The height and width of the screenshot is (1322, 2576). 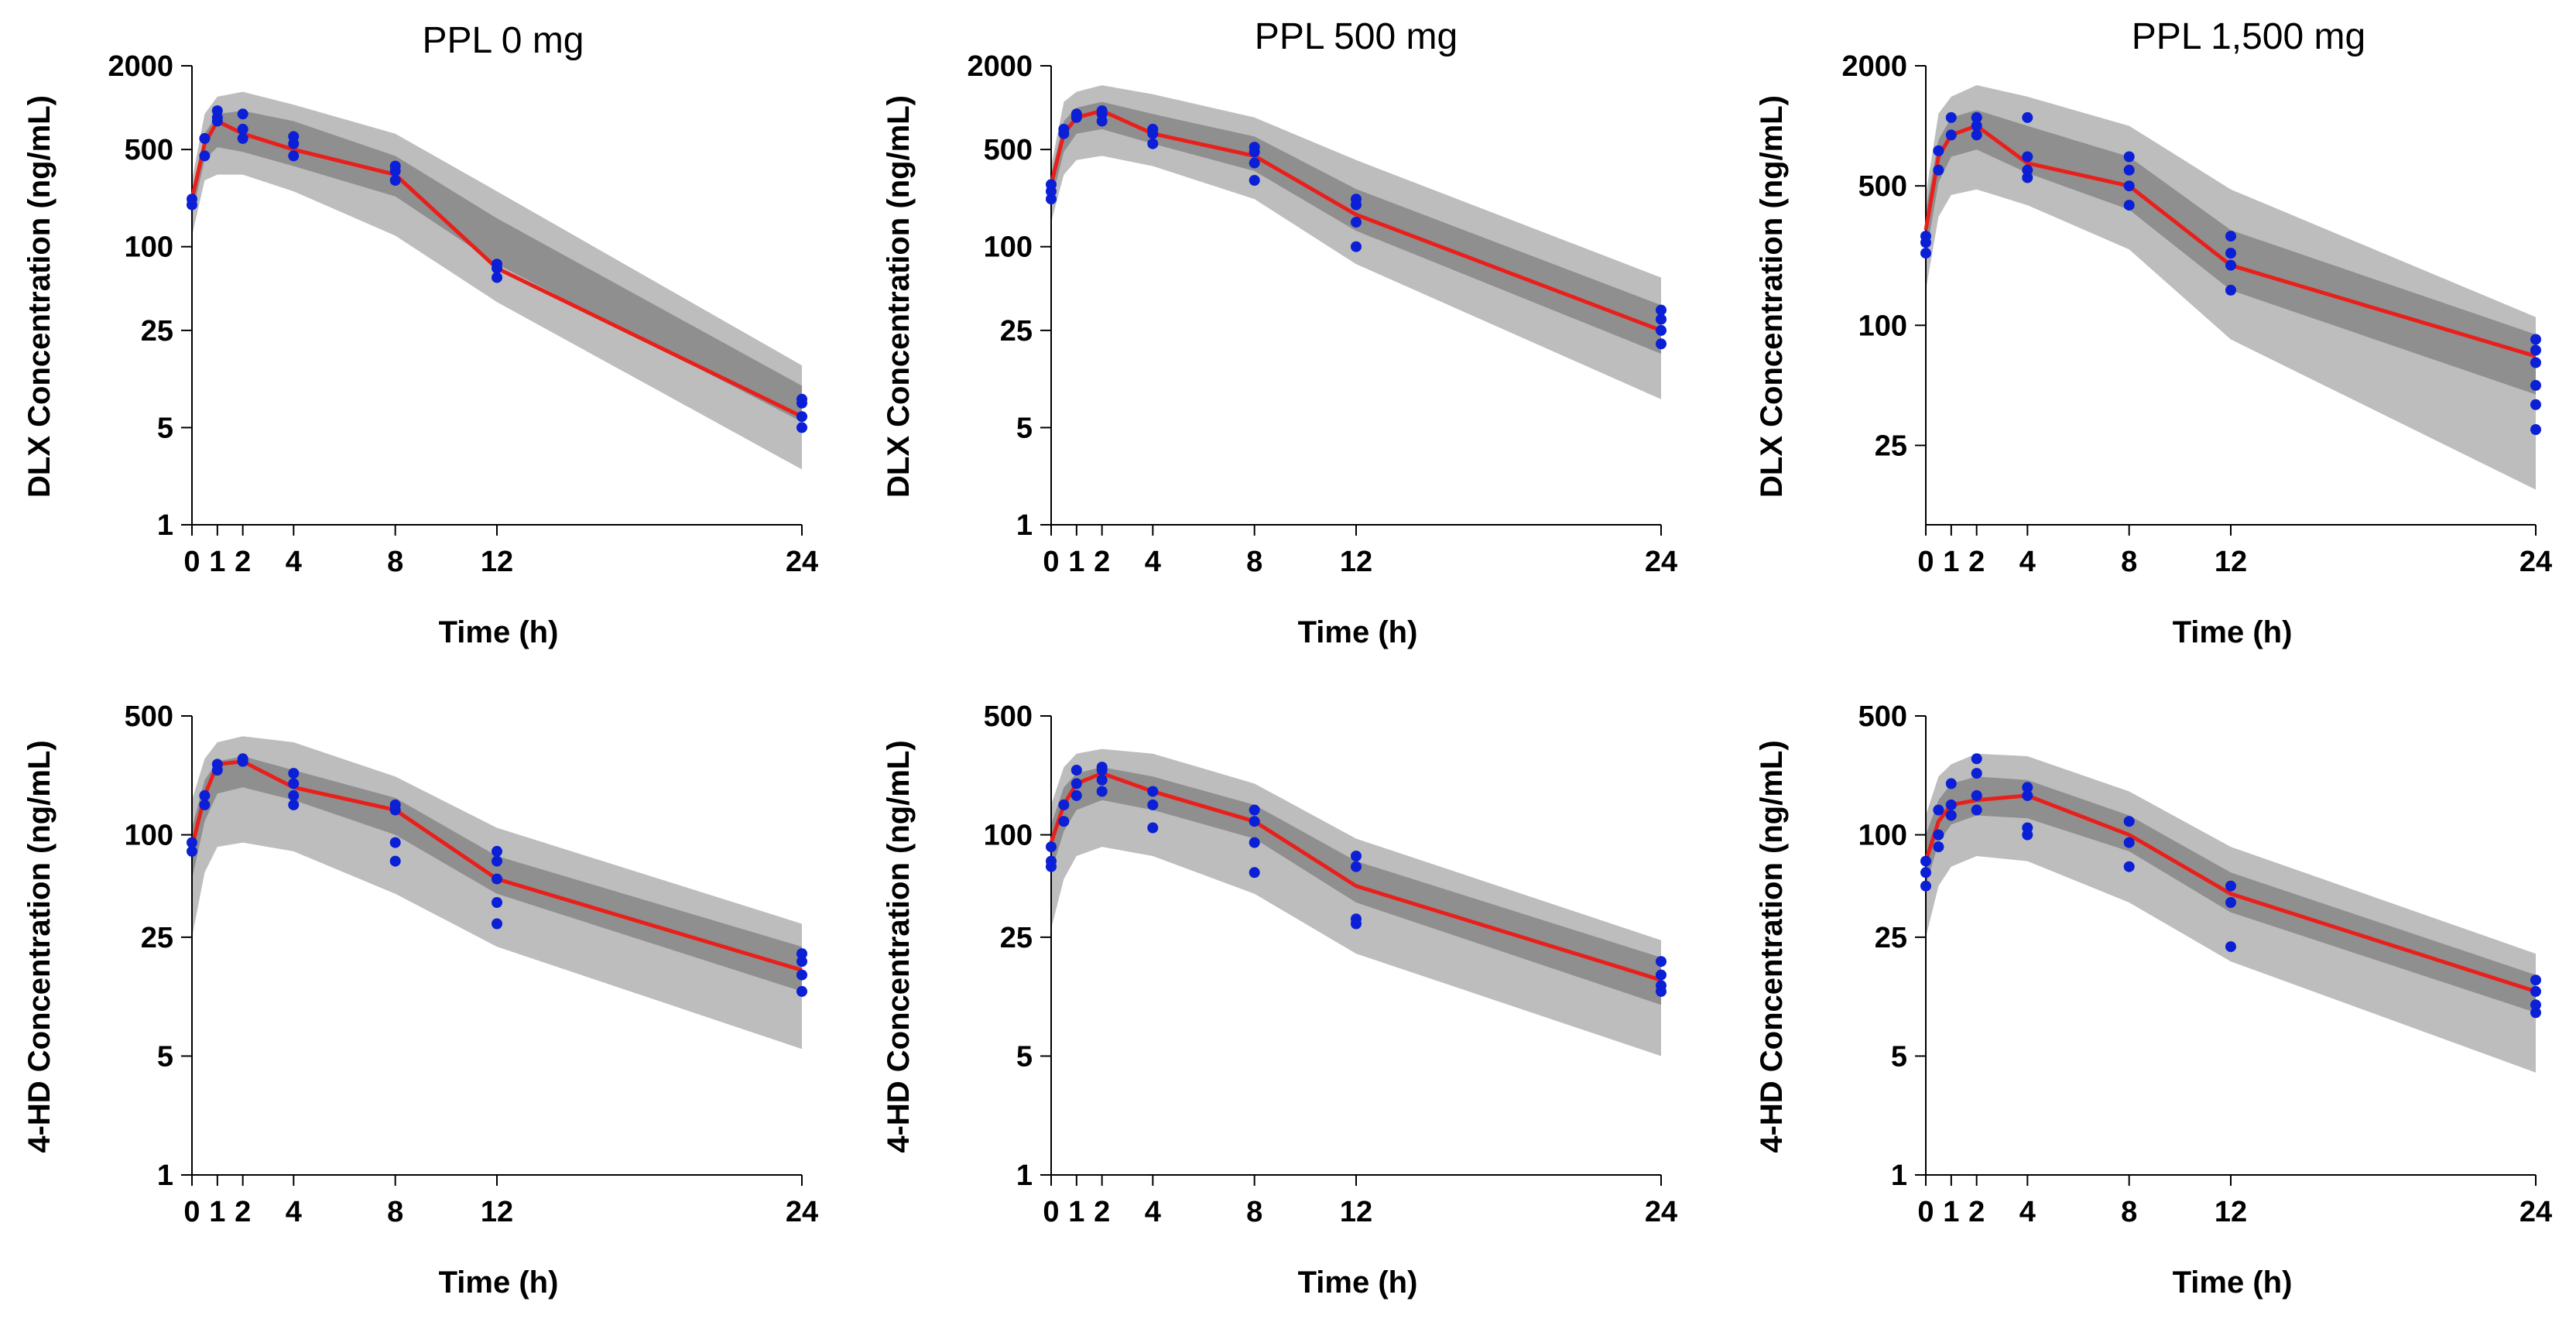 What do you see at coordinates (2129, 562) in the screenshot?
I see `x-tick-label: 8` at bounding box center [2129, 562].